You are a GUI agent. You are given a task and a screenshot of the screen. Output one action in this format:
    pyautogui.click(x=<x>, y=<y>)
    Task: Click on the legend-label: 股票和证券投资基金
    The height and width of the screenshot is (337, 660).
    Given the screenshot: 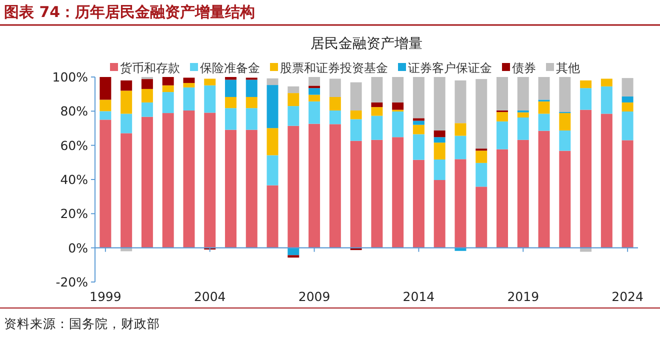 What is the action you would take?
    pyautogui.click(x=334, y=68)
    